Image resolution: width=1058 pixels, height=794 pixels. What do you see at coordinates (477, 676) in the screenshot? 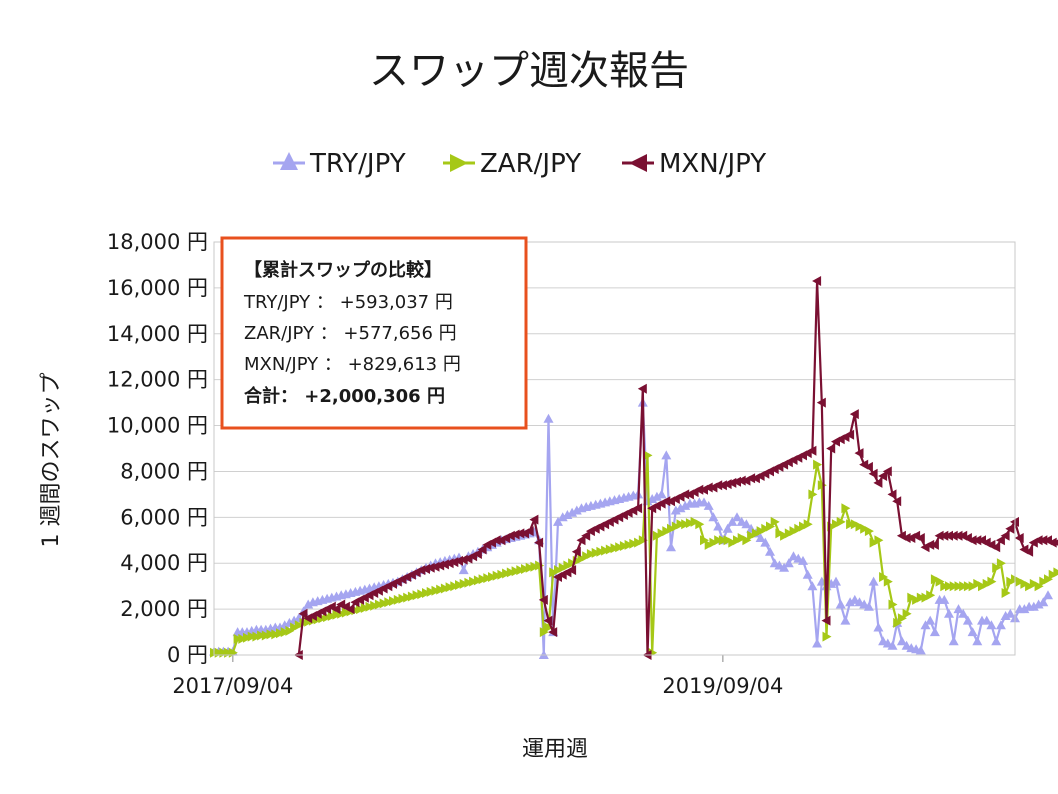
I see `x-axis-ticks: 2017/09/04 2019/09/04` at bounding box center [477, 676].